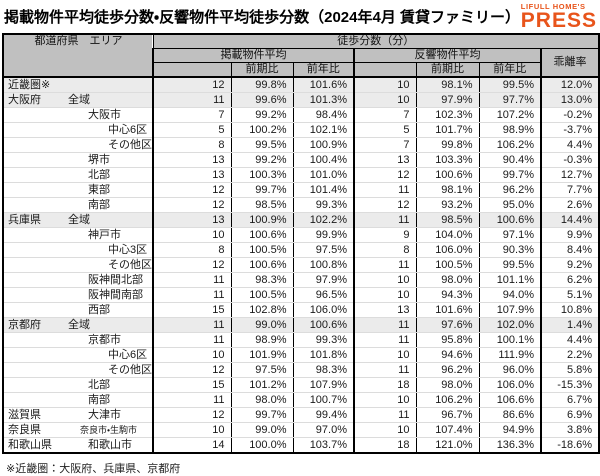 This screenshot has height=476, width=600. What do you see at coordinates (93, 469) in the screenshot?
I see `footnote: ※近畿圏：大阪府、兵庫県、京都府` at bounding box center [93, 469].